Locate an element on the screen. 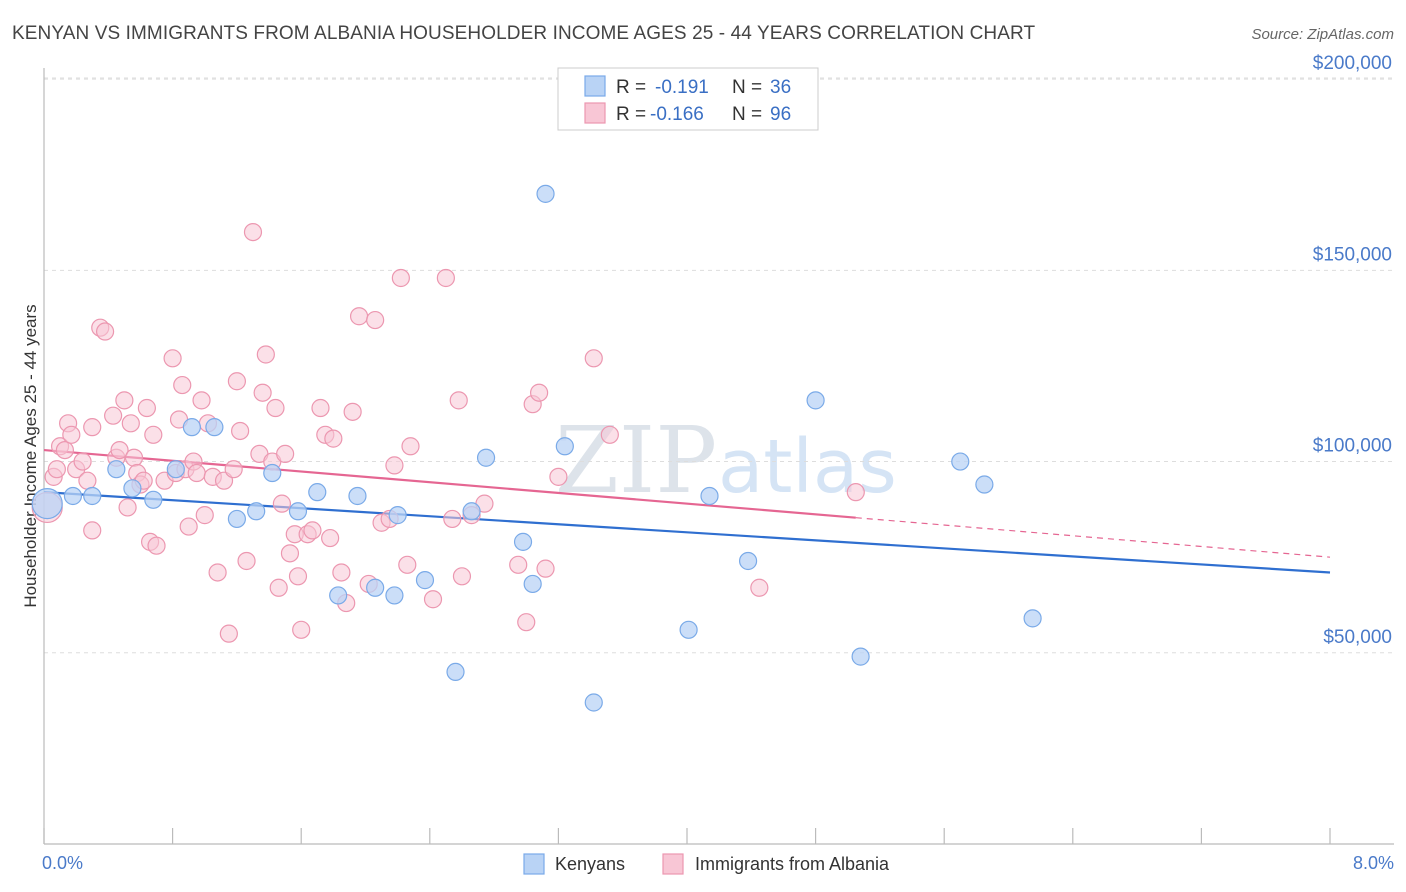 This screenshot has width=1406, height=892. legend-n-value-kenyans: 36 is located at coordinates (780, 87).